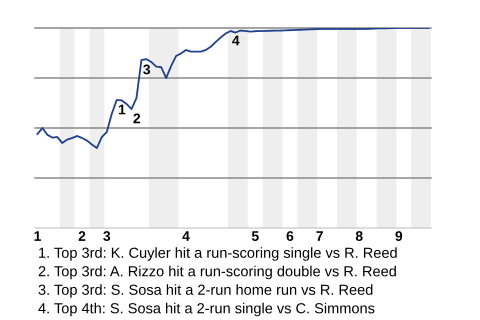  What do you see at coordinates (255, 236) in the screenshot?
I see `x-tick-label: 5` at bounding box center [255, 236].